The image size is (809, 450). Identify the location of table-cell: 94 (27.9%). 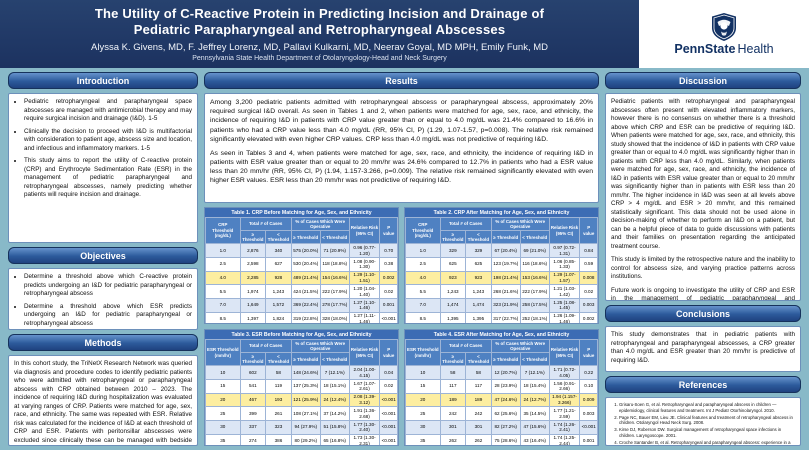
(305, 427).